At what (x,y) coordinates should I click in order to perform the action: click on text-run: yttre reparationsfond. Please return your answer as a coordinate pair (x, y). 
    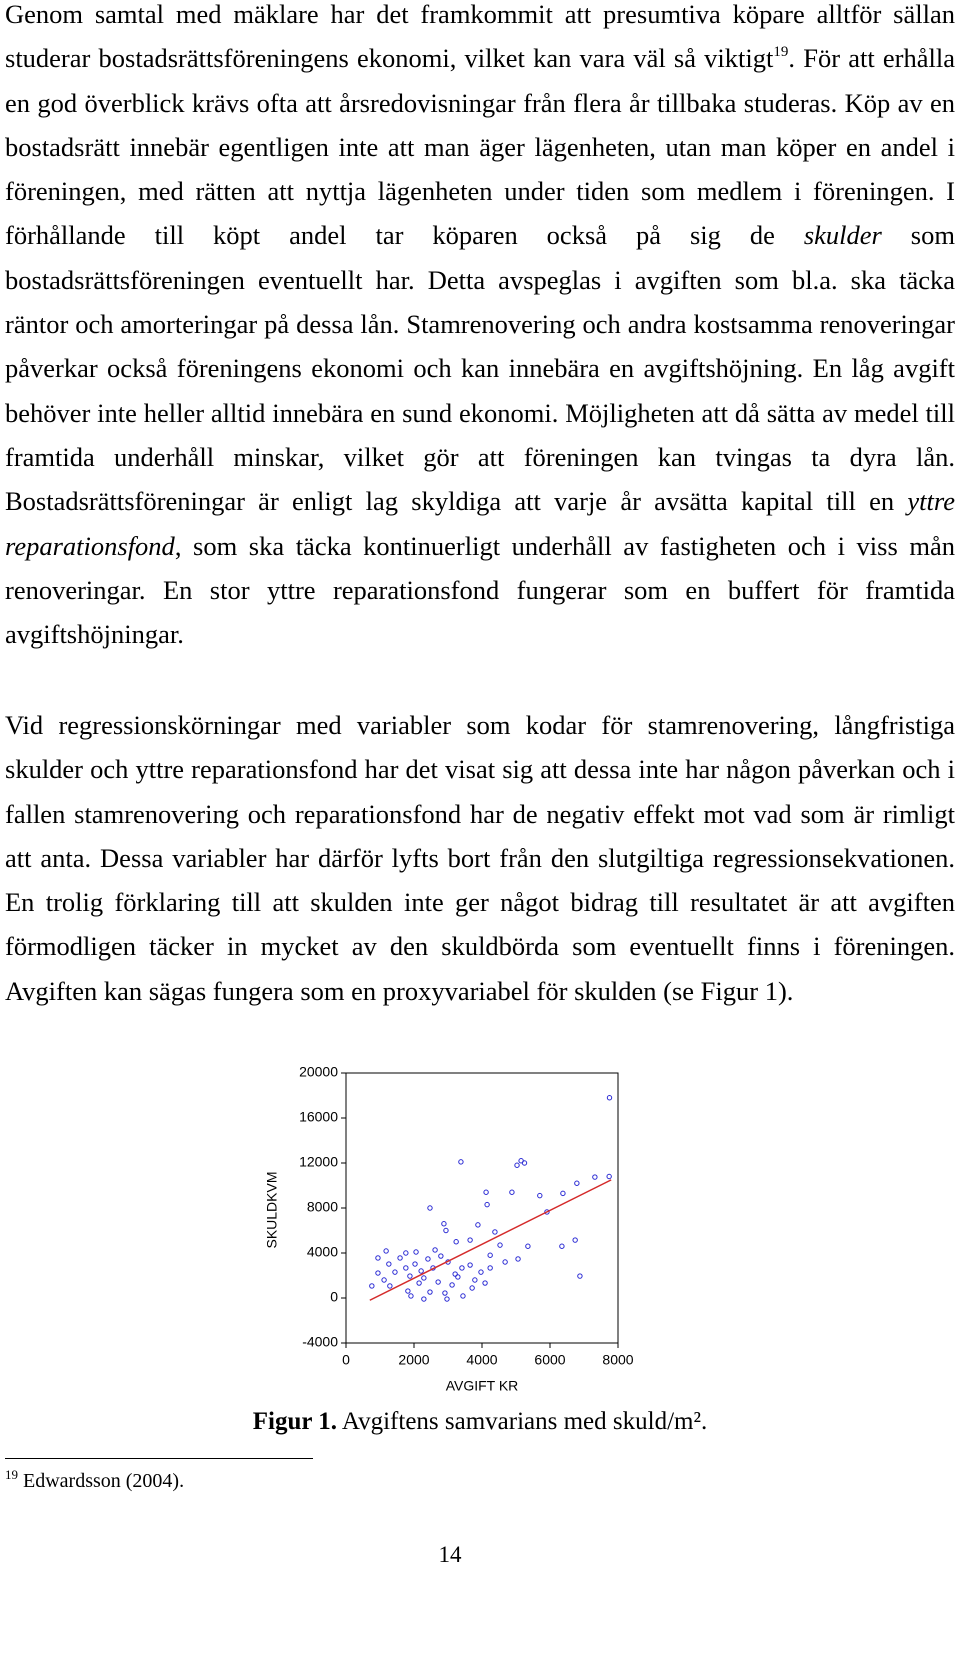
    Looking at the image, I should click on (480, 523).